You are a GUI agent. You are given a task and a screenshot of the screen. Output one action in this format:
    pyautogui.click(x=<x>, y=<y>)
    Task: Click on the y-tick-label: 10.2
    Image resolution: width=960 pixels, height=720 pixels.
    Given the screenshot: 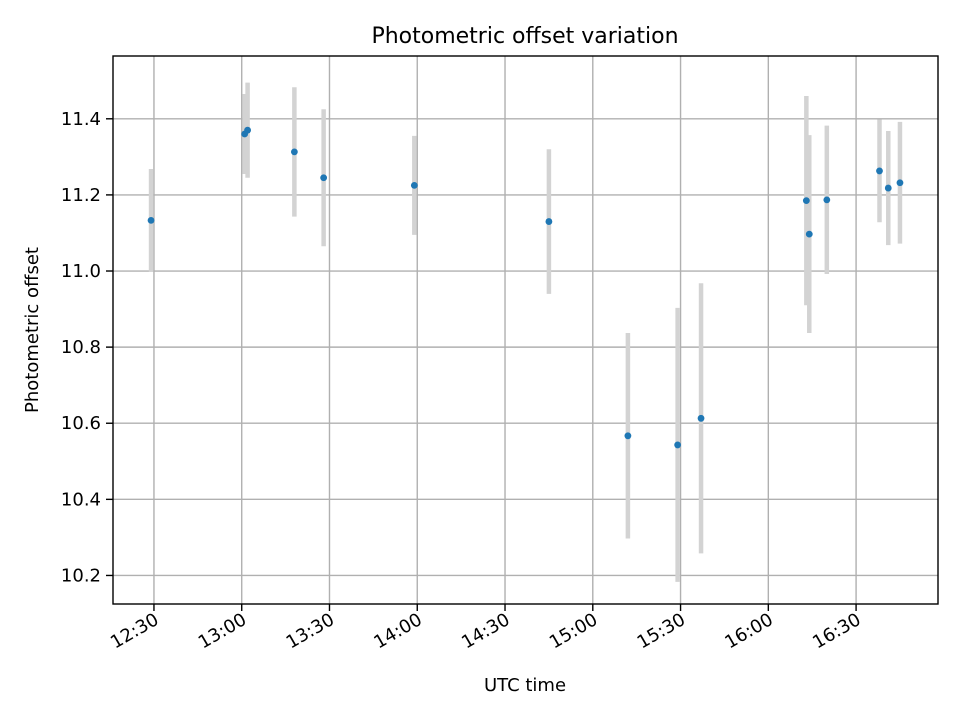 What is the action you would take?
    pyautogui.click(x=81, y=575)
    